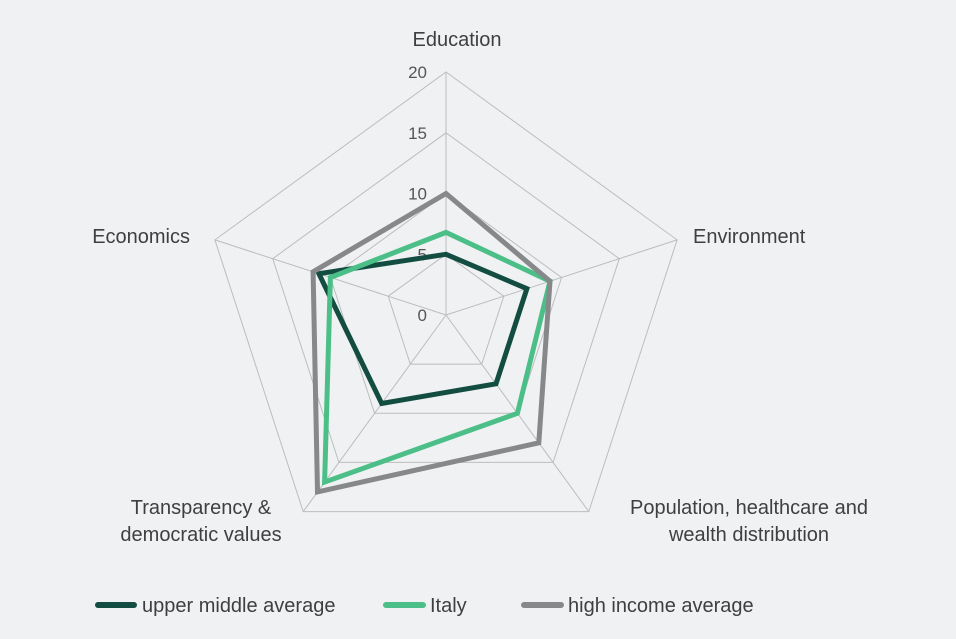 This screenshot has height=639, width=956. Describe the element at coordinates (749, 508) in the screenshot. I see `axis-label-line: Population, healthcare and` at that location.